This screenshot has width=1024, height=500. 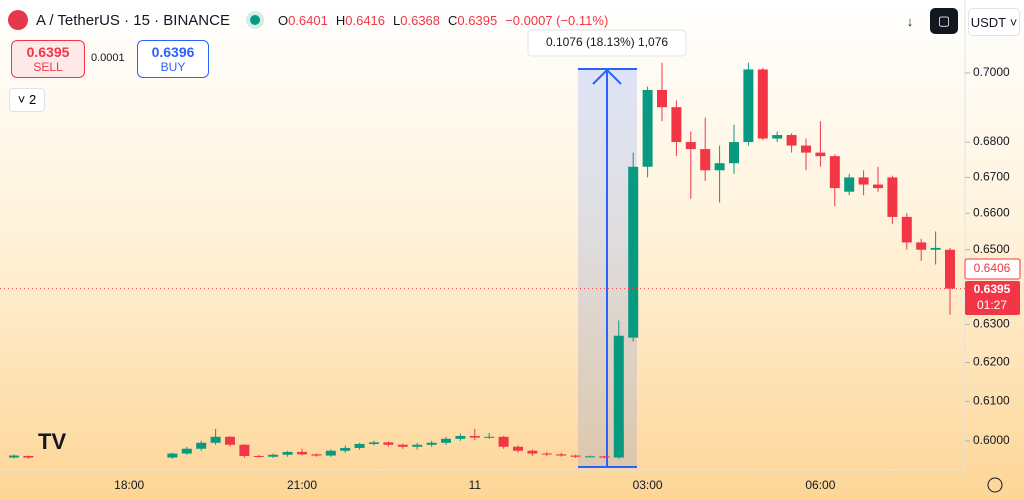 What do you see at coordinates (173, 67) in the screenshot?
I see `buy-label: BUY` at bounding box center [173, 67].